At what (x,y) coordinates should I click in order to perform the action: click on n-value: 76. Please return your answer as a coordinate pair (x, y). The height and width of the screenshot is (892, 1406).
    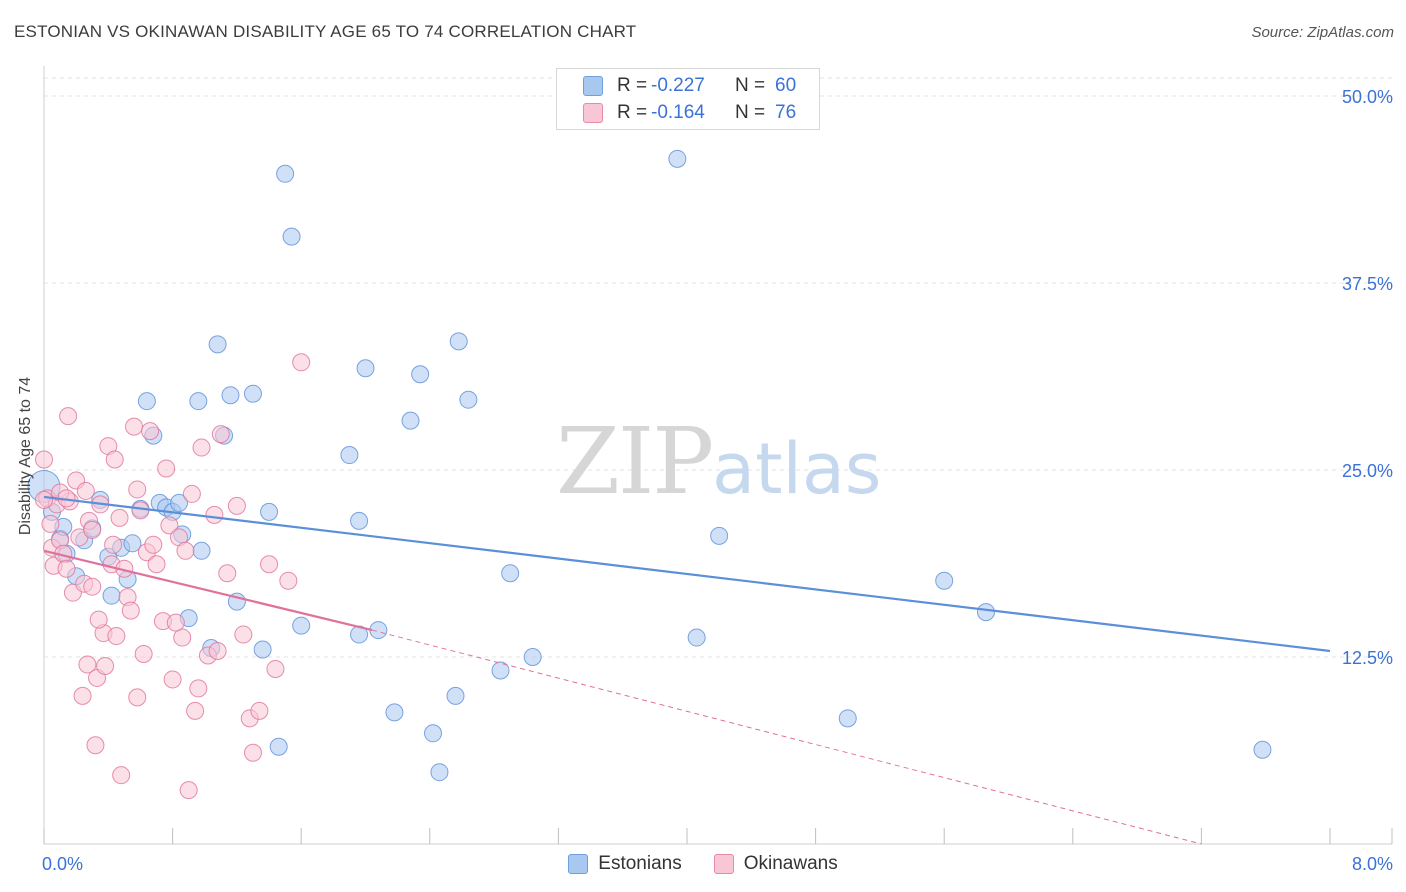
    Looking at the image, I should click on (786, 112).